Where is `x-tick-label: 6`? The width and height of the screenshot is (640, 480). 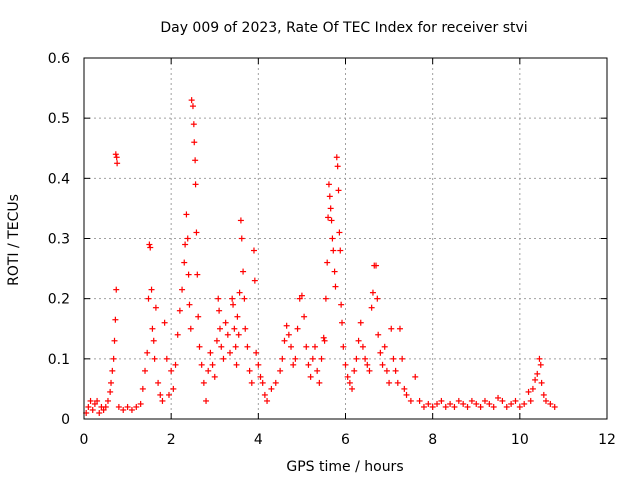 x-tick-label: 6 is located at coordinates (345, 440).